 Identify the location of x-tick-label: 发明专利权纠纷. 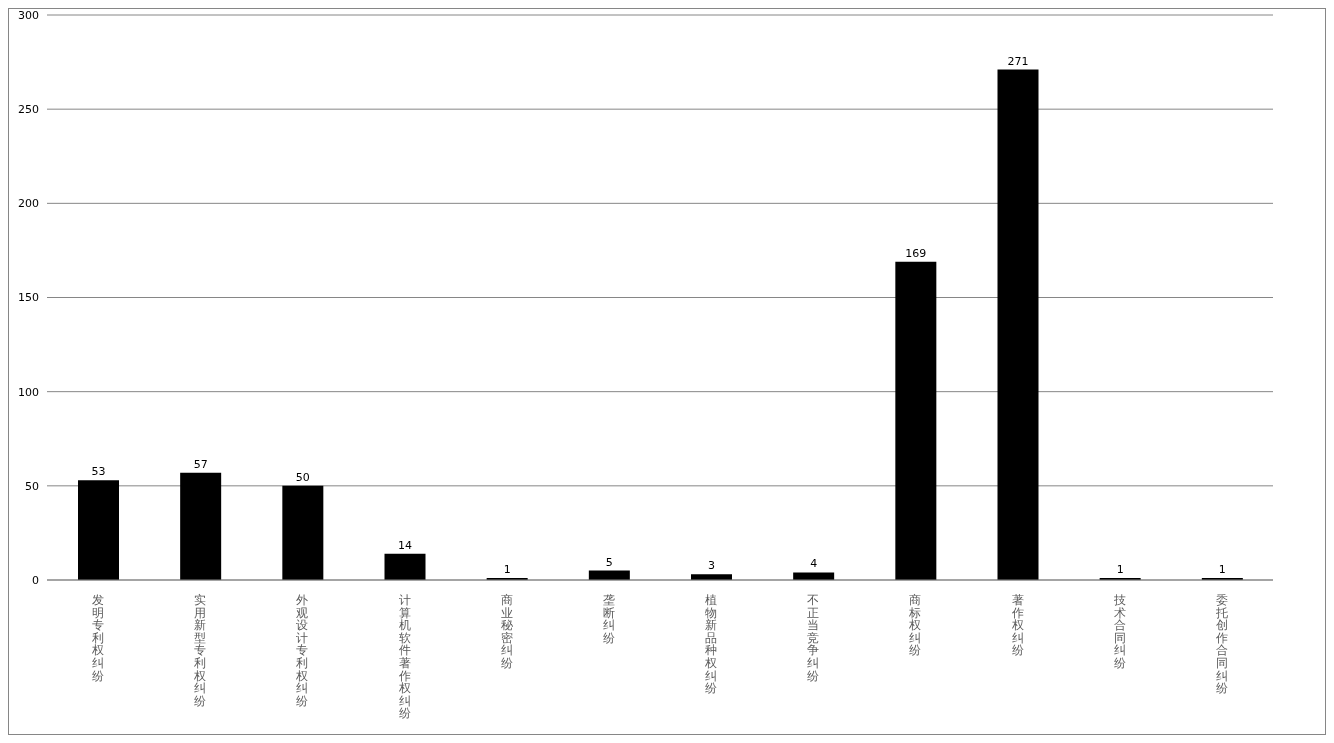
(98, 638).